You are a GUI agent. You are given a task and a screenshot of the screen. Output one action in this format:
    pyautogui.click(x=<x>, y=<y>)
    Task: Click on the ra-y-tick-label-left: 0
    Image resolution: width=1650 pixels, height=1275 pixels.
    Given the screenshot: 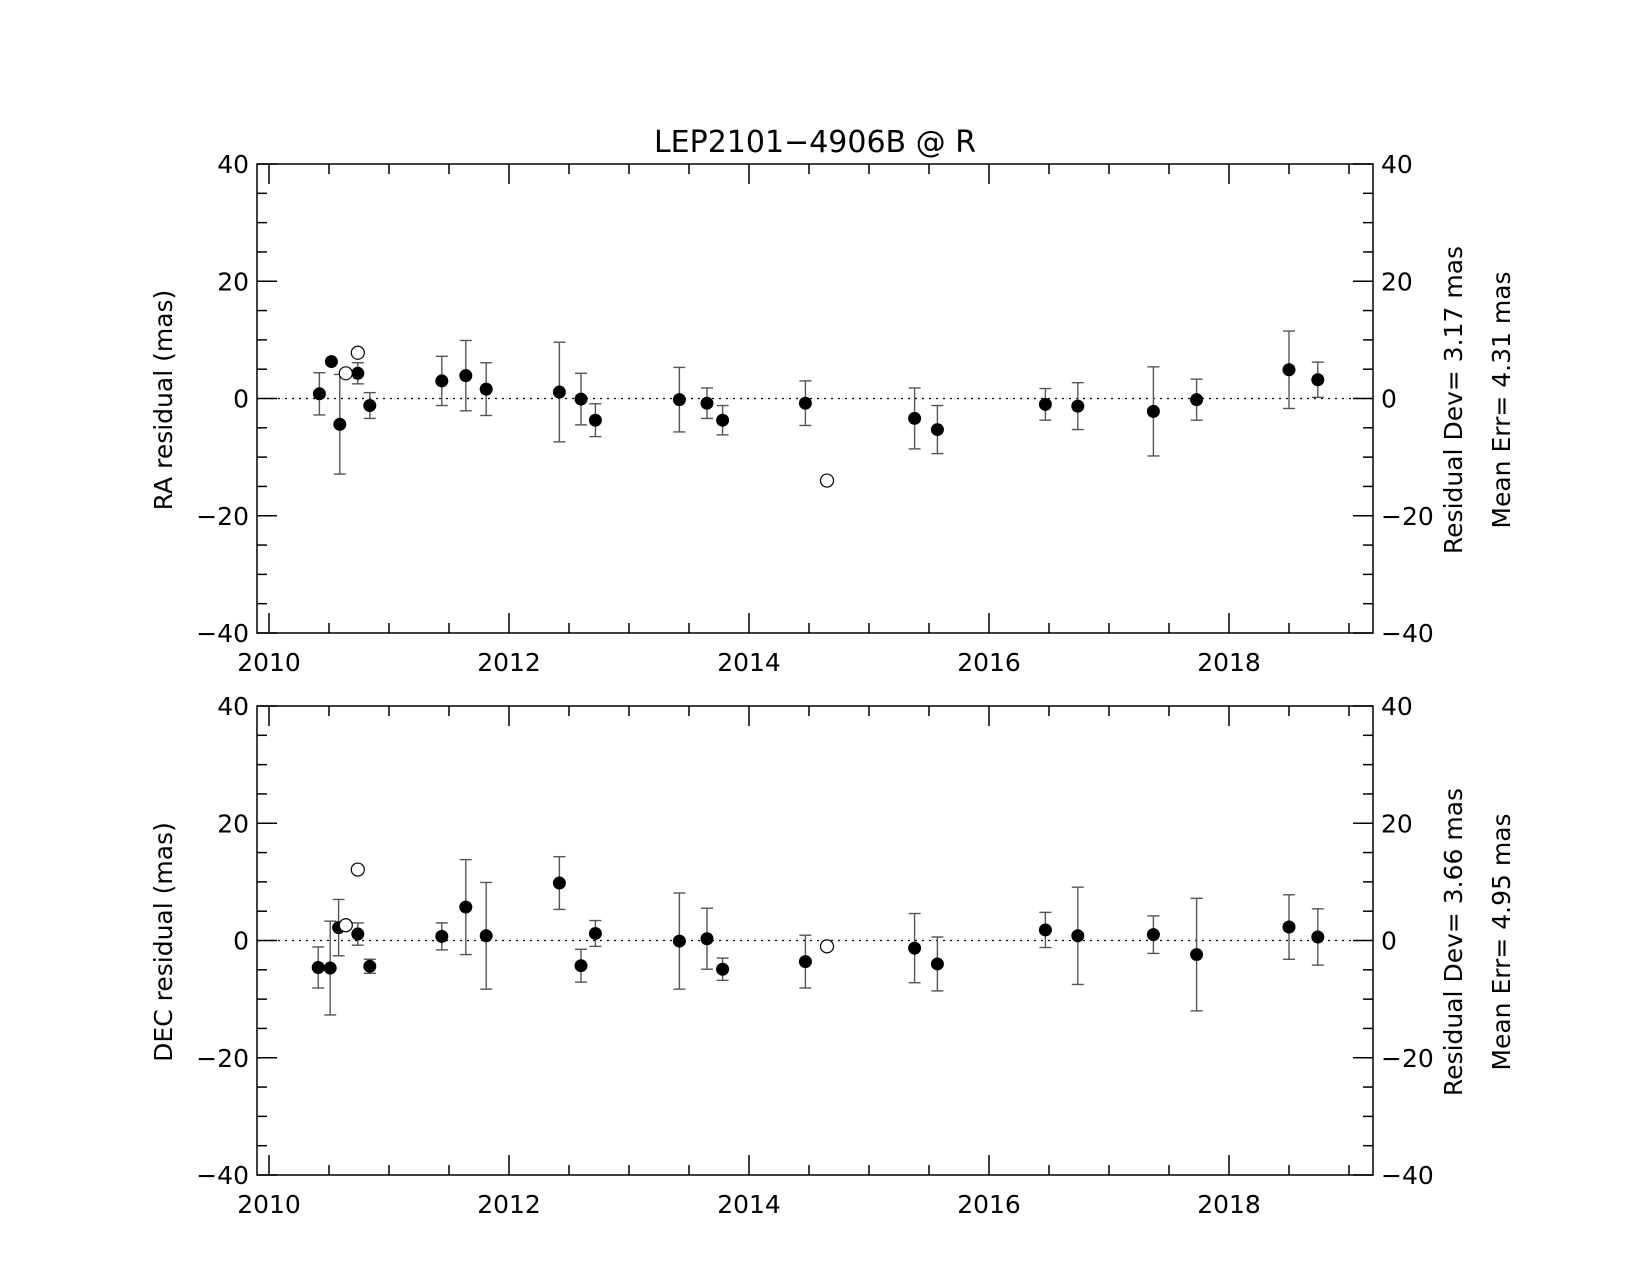 What is the action you would take?
    pyautogui.click(x=241, y=399)
    